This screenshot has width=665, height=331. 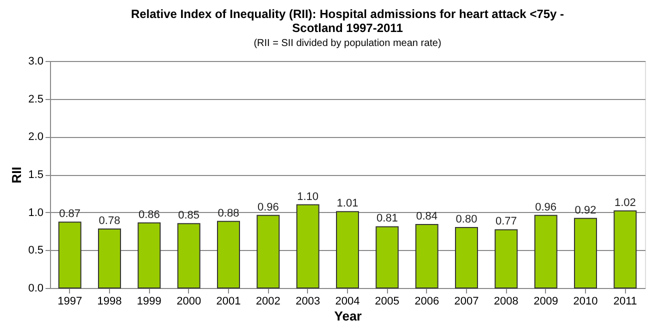 What do you see at coordinates (36, 137) in the screenshot?
I see `y-tick-label: 2.0` at bounding box center [36, 137].